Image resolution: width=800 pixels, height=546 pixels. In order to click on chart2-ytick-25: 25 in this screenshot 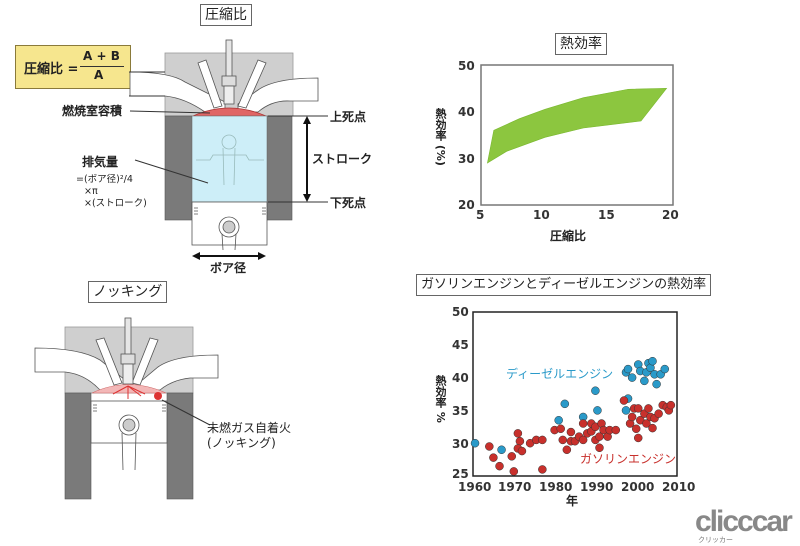, I will do `click(460, 474)`.